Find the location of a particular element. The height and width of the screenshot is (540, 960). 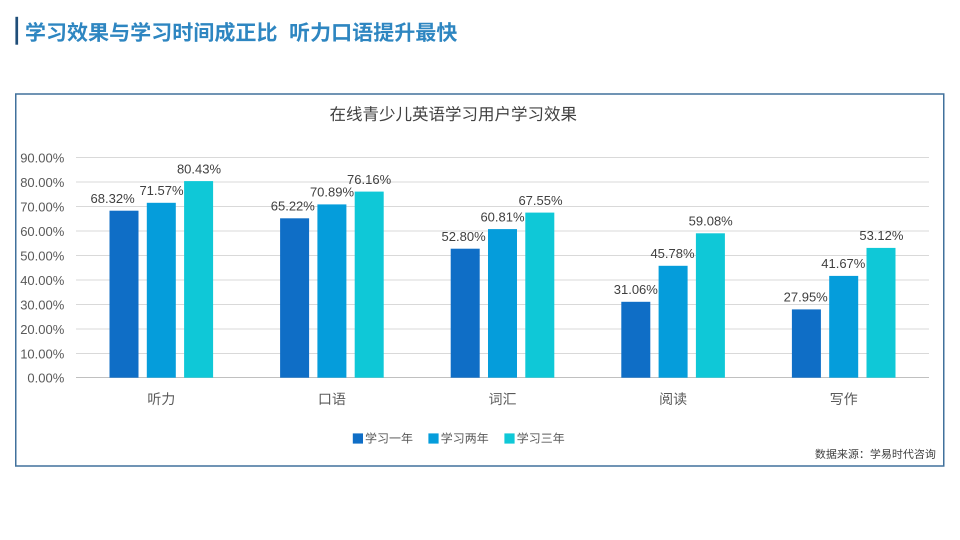

svg-text: 45.78% is located at coordinates (672, 253).